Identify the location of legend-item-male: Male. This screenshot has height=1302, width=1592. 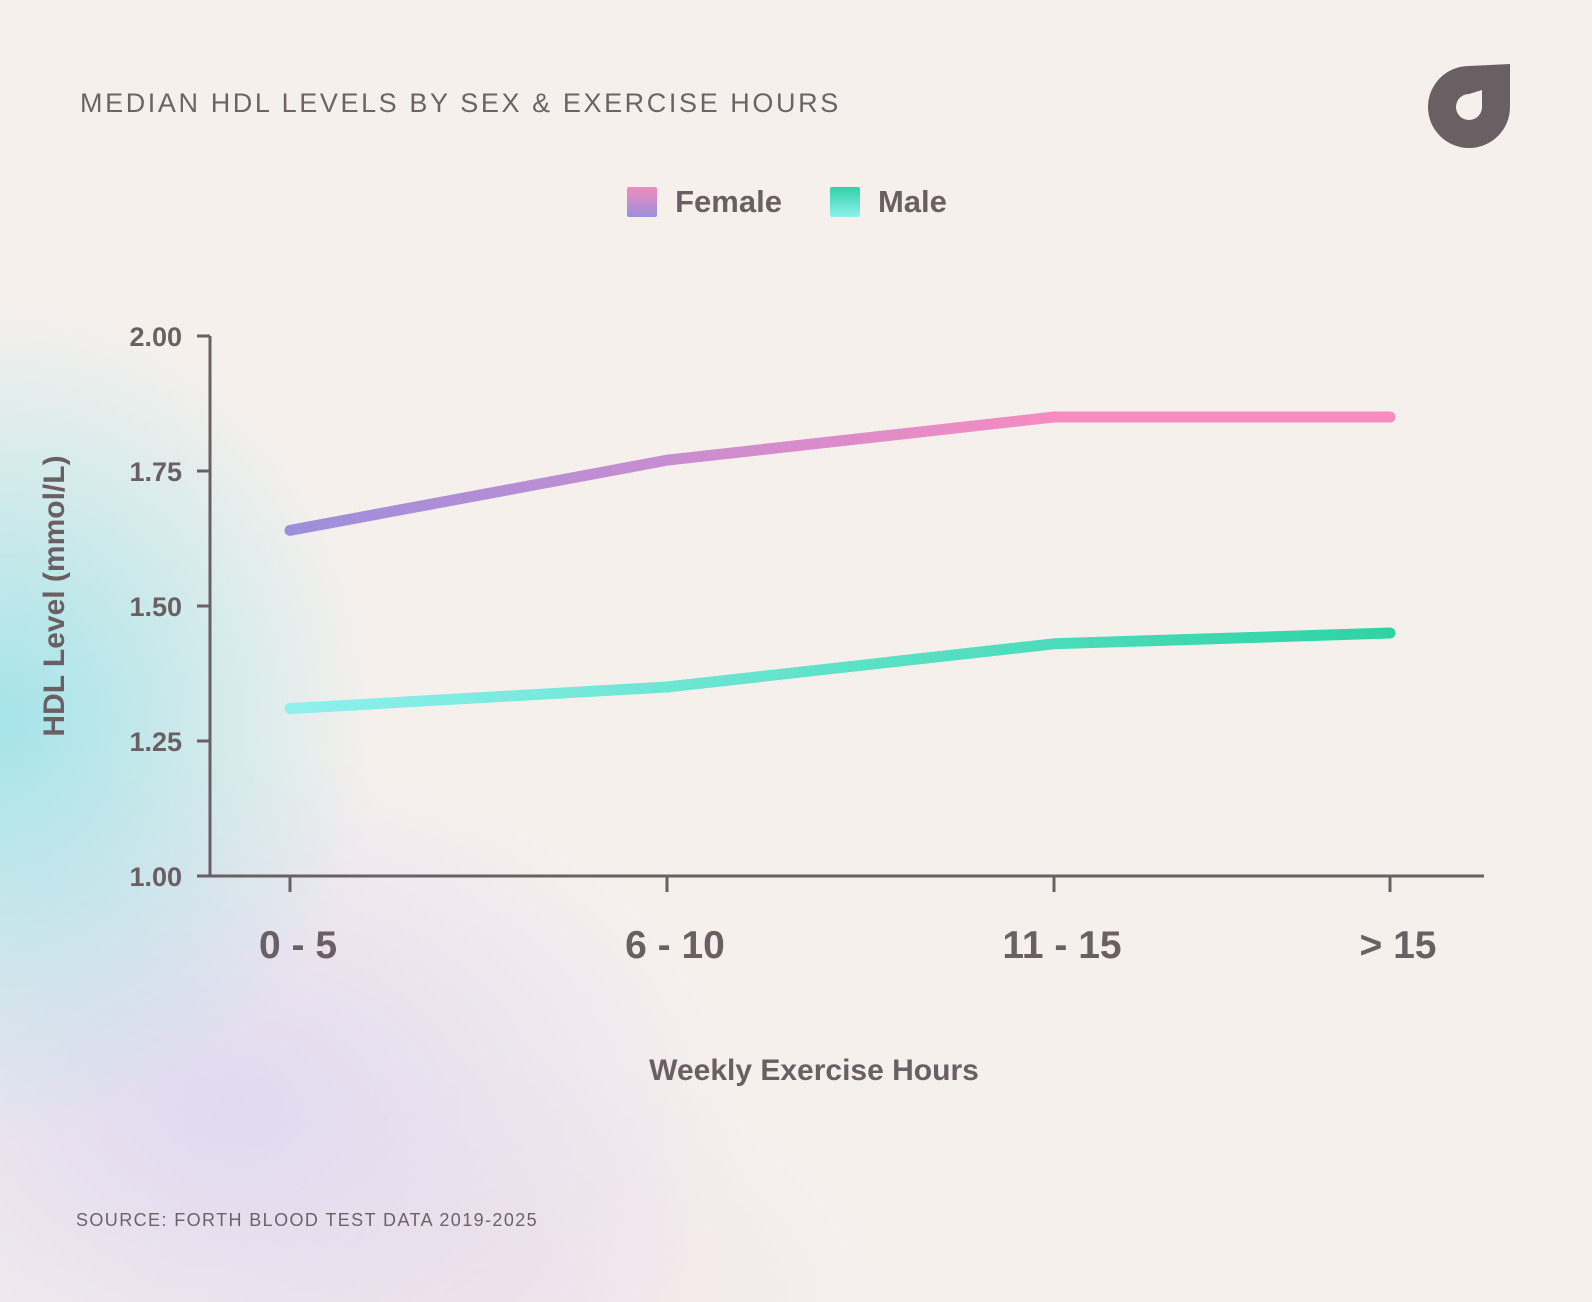
(888, 202).